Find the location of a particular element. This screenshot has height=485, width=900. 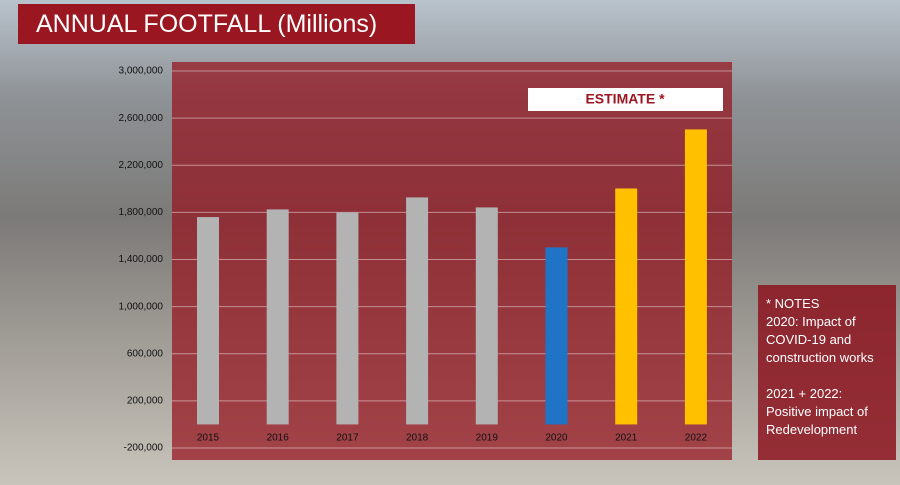

x-tick-label: 2022 is located at coordinates (696, 438).